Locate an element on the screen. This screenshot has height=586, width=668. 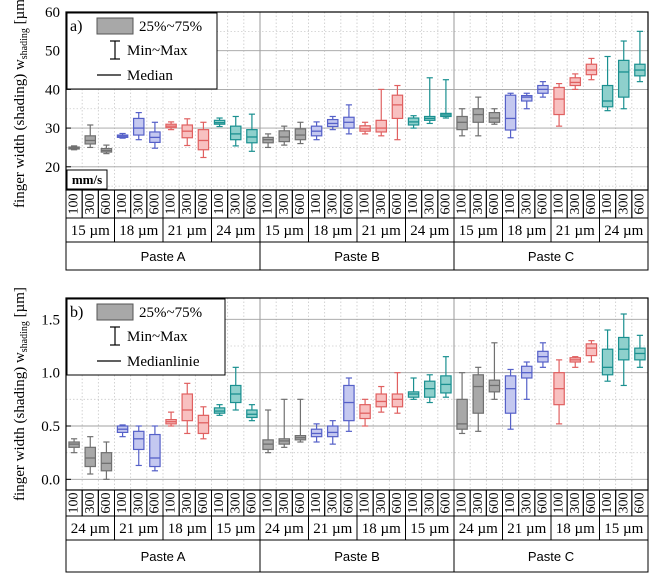
y-tick-label: 50 is located at coordinates (52, 52).